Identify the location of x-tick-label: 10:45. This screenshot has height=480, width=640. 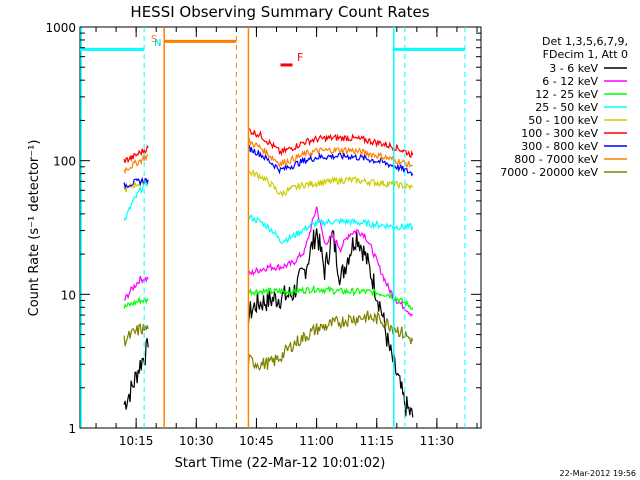
(256, 441).